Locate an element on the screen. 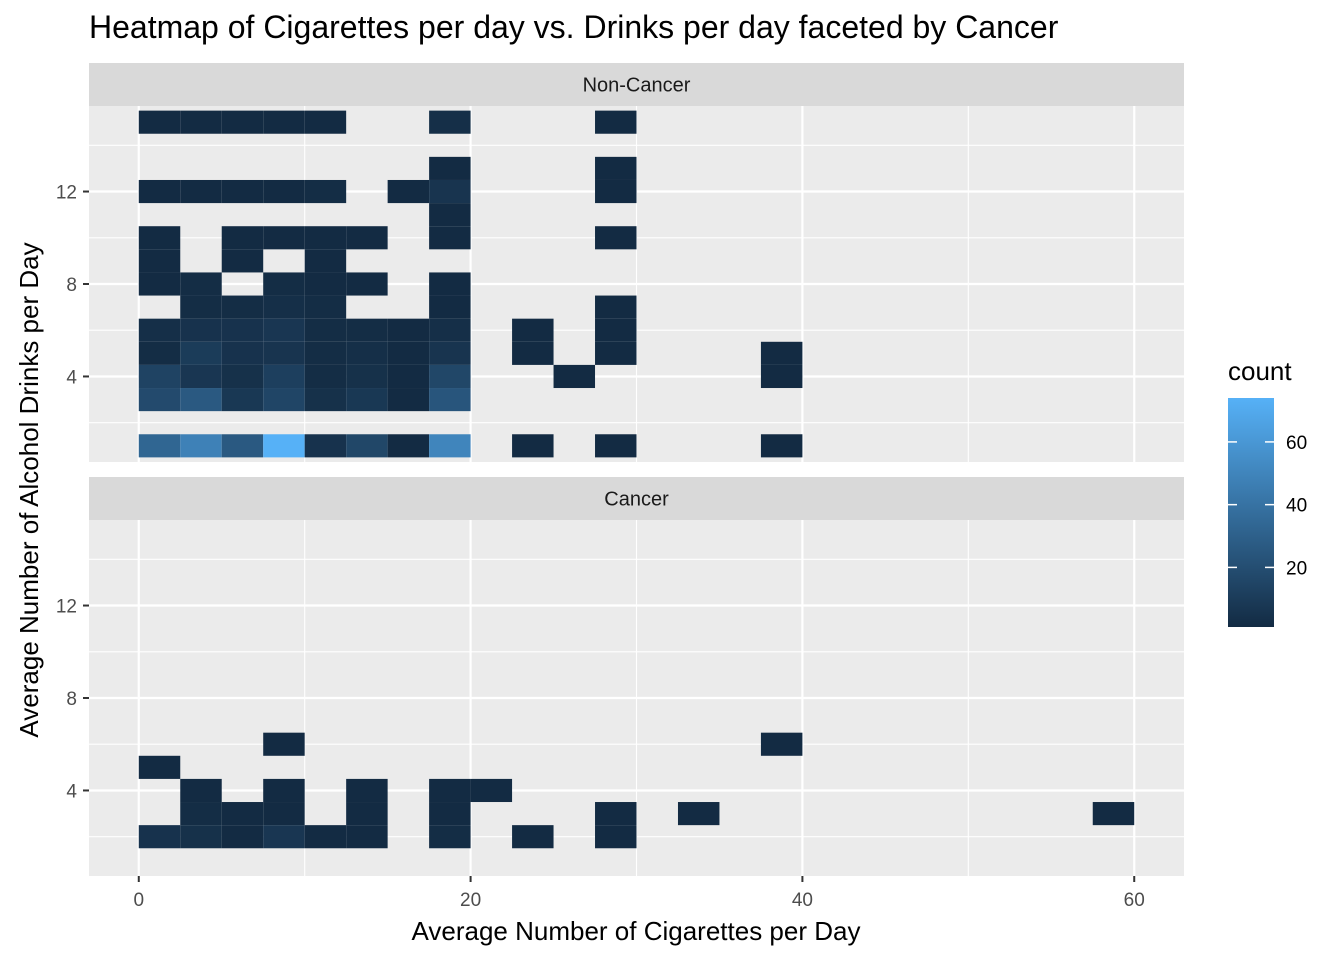  facet-0-y-tick-label: 4 is located at coordinates (71, 377).